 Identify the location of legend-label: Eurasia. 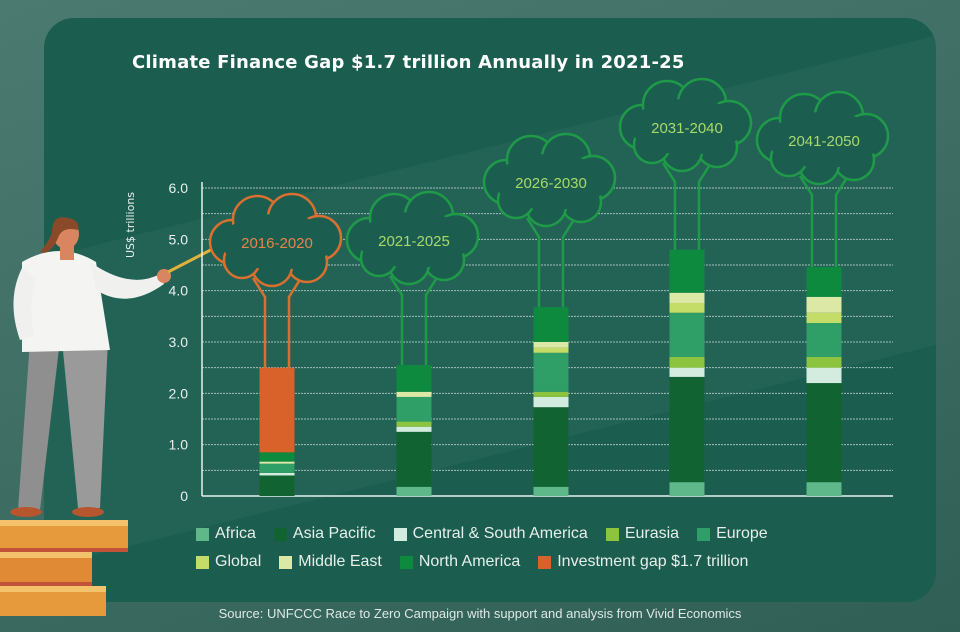
(652, 533).